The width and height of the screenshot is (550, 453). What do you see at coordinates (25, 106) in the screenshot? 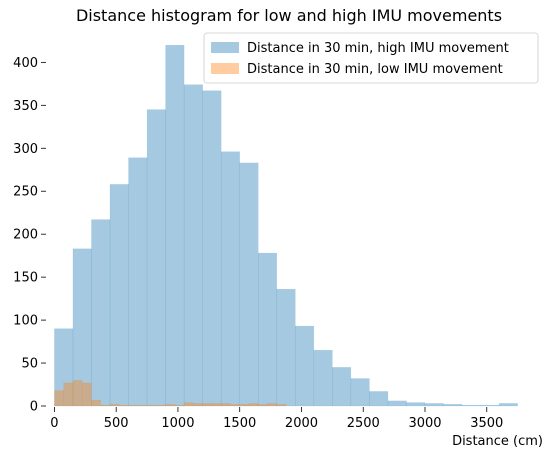
I see `y-tick-label-7: 350` at bounding box center [25, 106].